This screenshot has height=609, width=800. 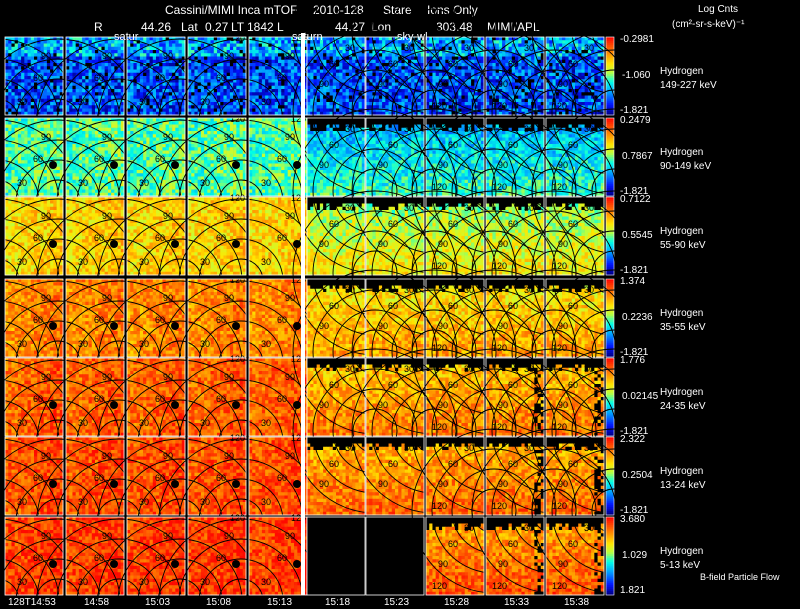 What do you see at coordinates (589, 48) in the screenshot?
I see `contour-label: 30` at bounding box center [589, 48].